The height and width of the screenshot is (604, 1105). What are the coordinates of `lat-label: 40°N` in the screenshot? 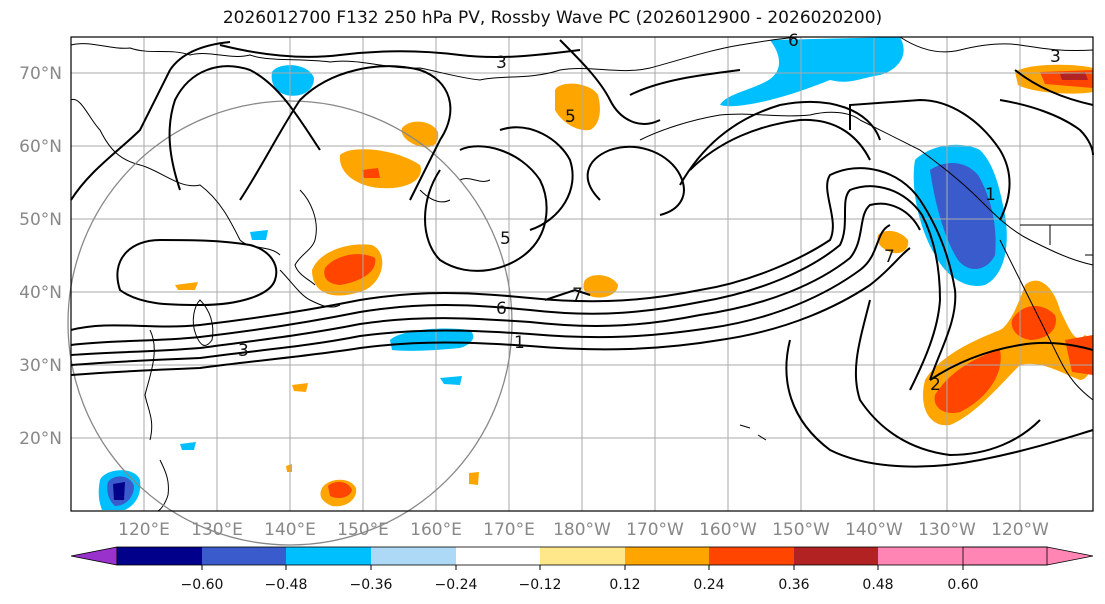 It's located at (40, 293).